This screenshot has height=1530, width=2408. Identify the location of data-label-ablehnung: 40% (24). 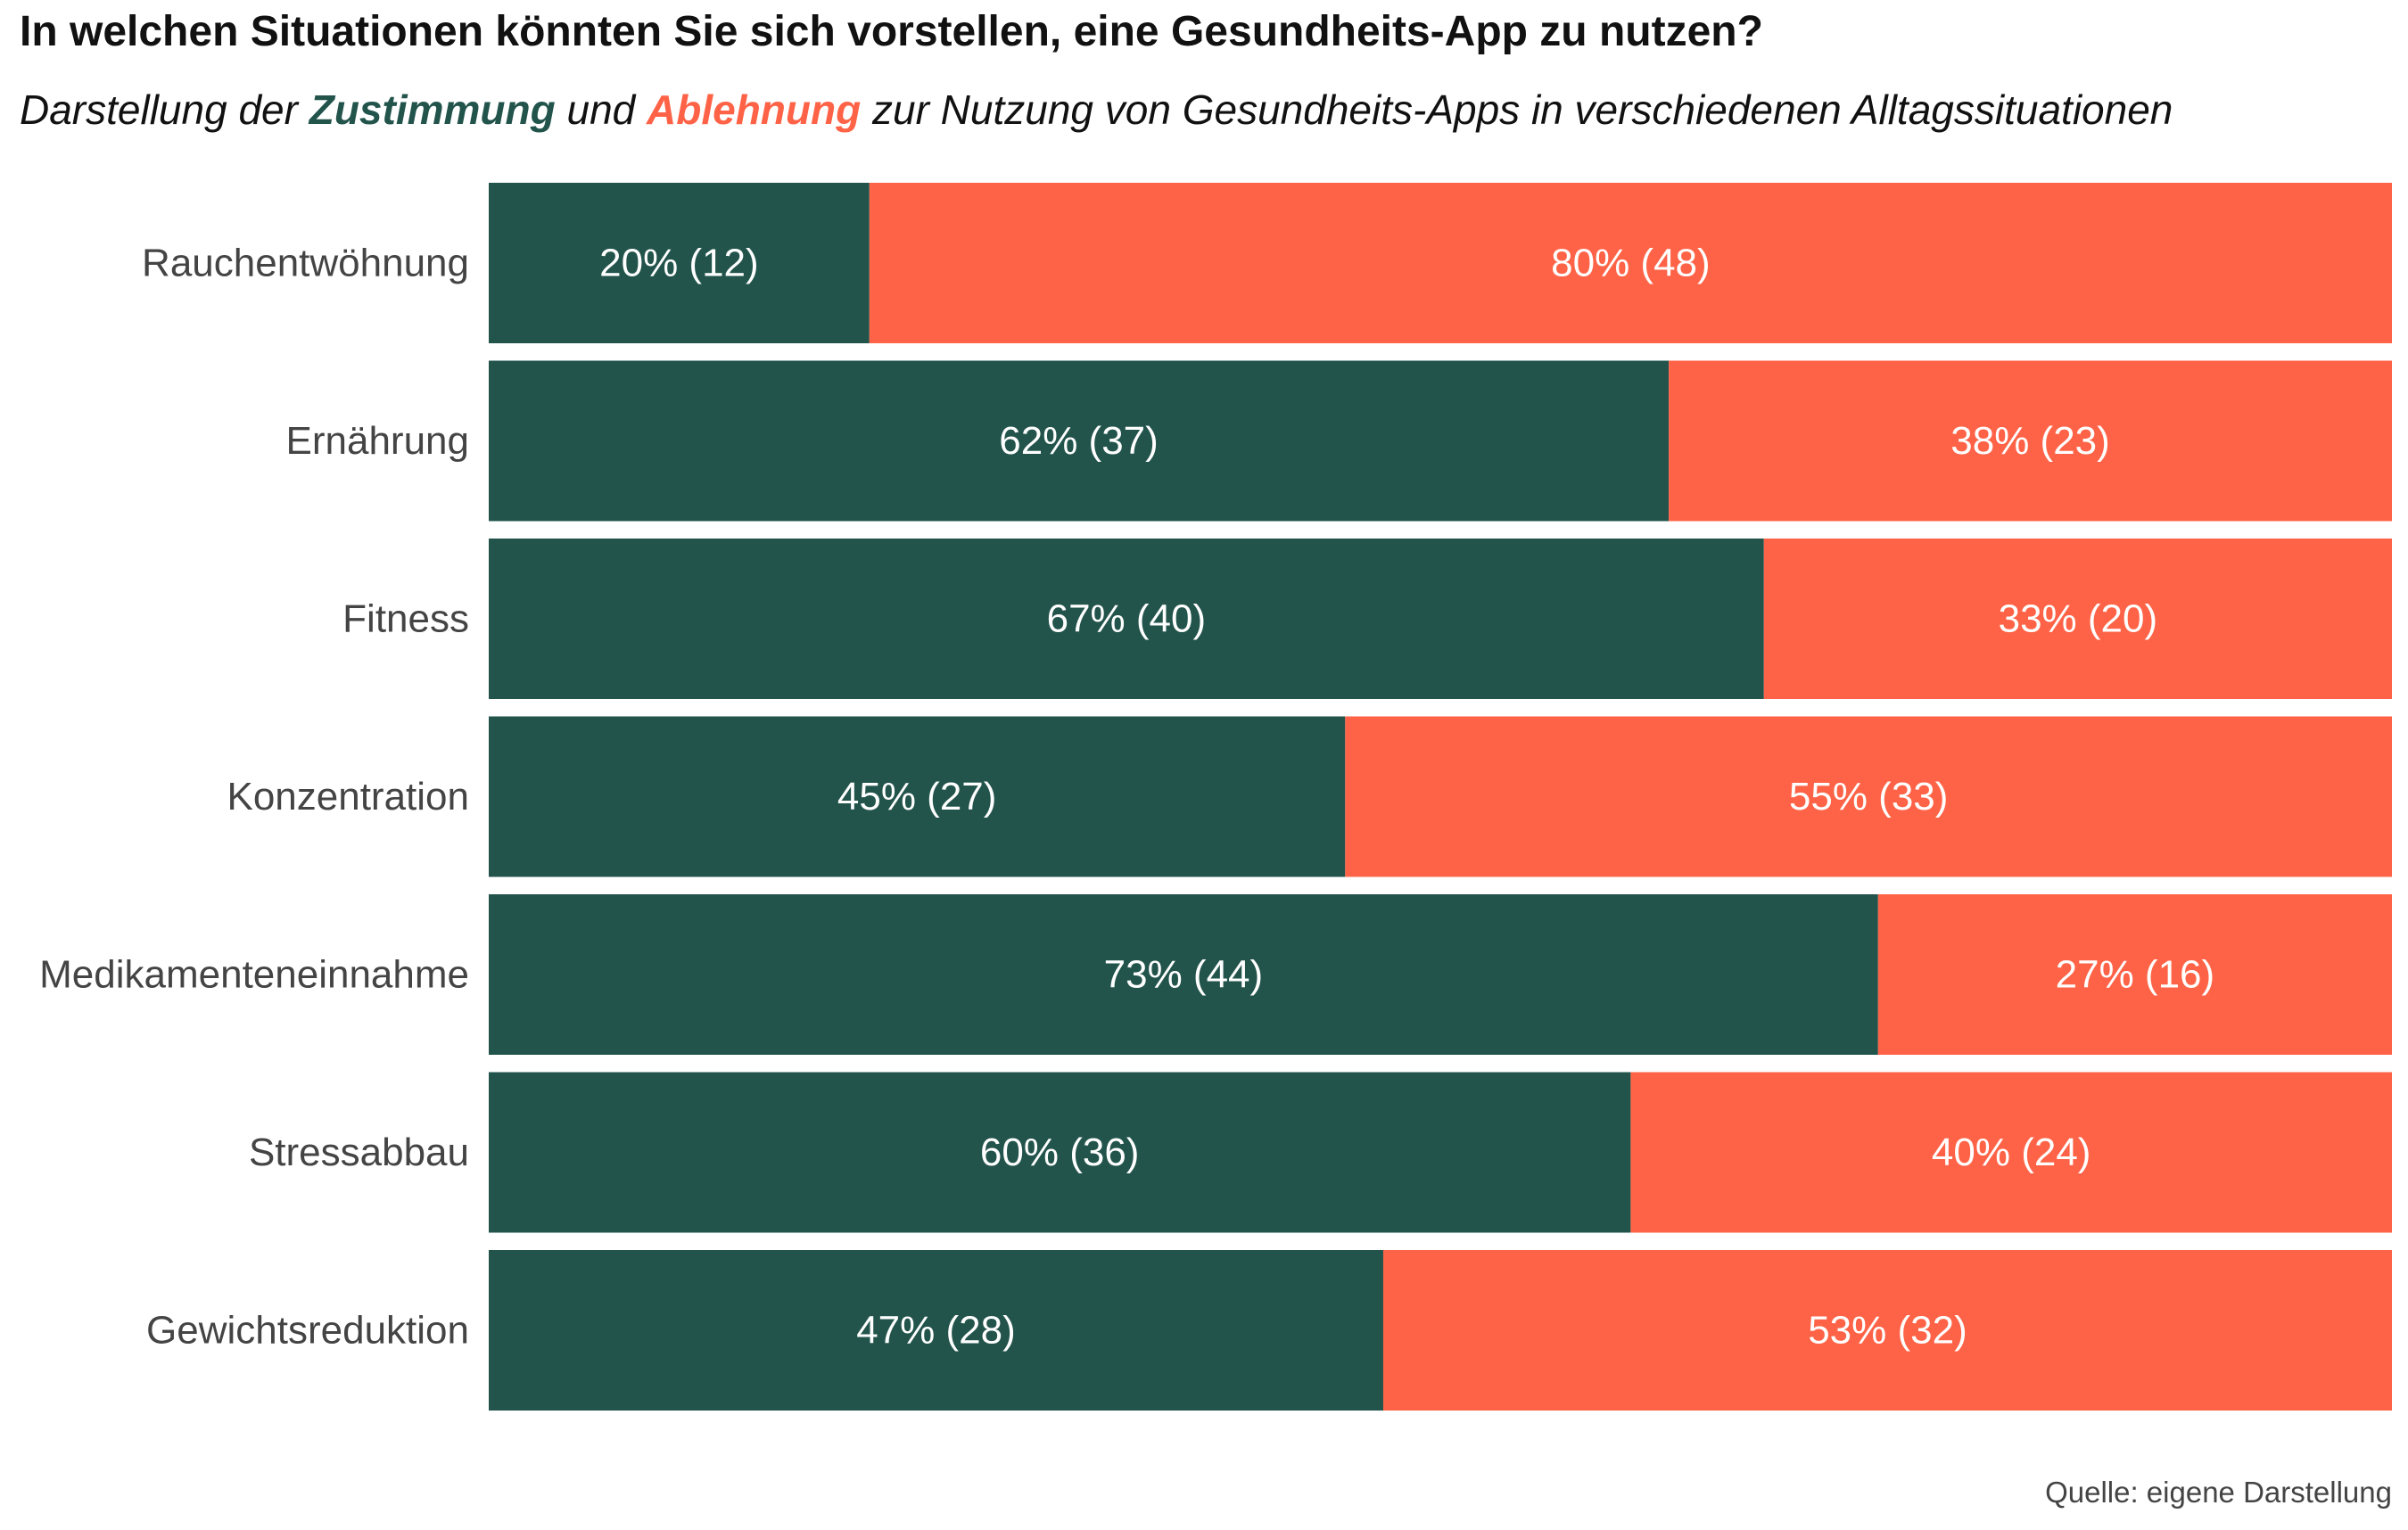
(2011, 1152).